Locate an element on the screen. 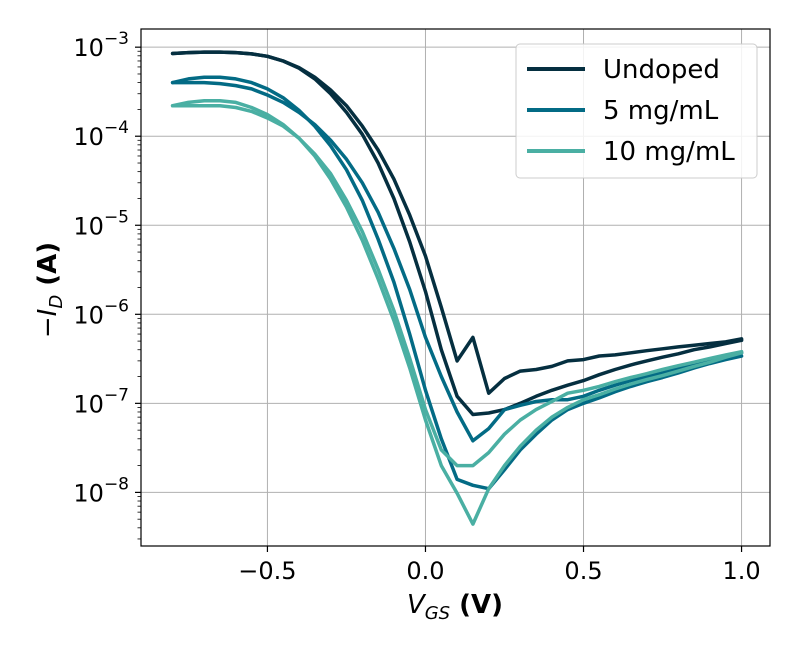  legend-label-undoped: Undoped is located at coordinates (661, 70).